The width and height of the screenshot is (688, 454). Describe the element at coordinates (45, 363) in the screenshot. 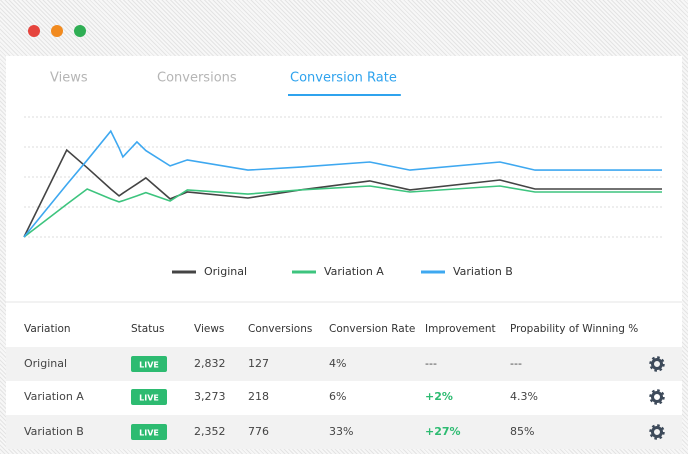

I see `table-cell: Original` at that location.